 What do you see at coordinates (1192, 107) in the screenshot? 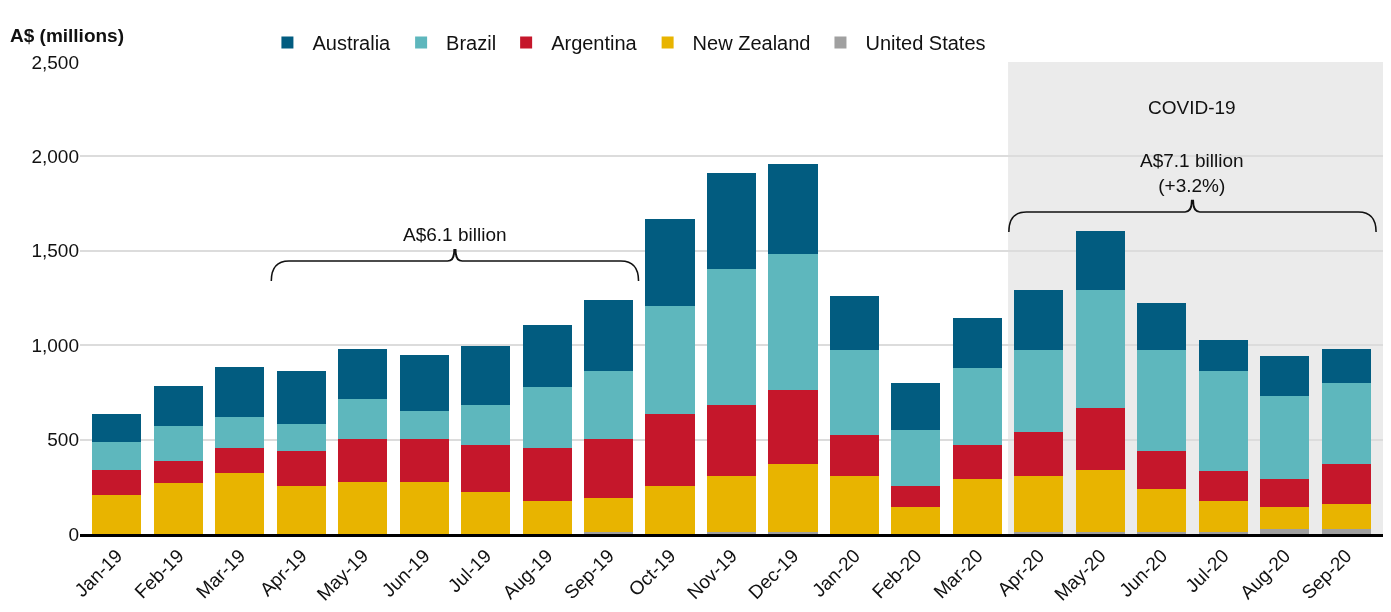
I see `band-label: COVID-19` at bounding box center [1192, 107].